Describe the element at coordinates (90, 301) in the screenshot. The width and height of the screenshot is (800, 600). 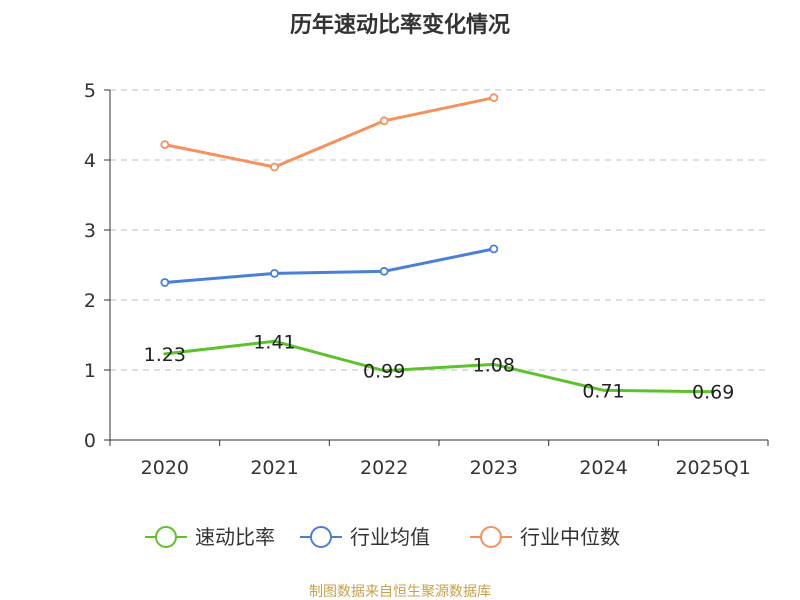
I see `y-tick-label: 2` at that location.